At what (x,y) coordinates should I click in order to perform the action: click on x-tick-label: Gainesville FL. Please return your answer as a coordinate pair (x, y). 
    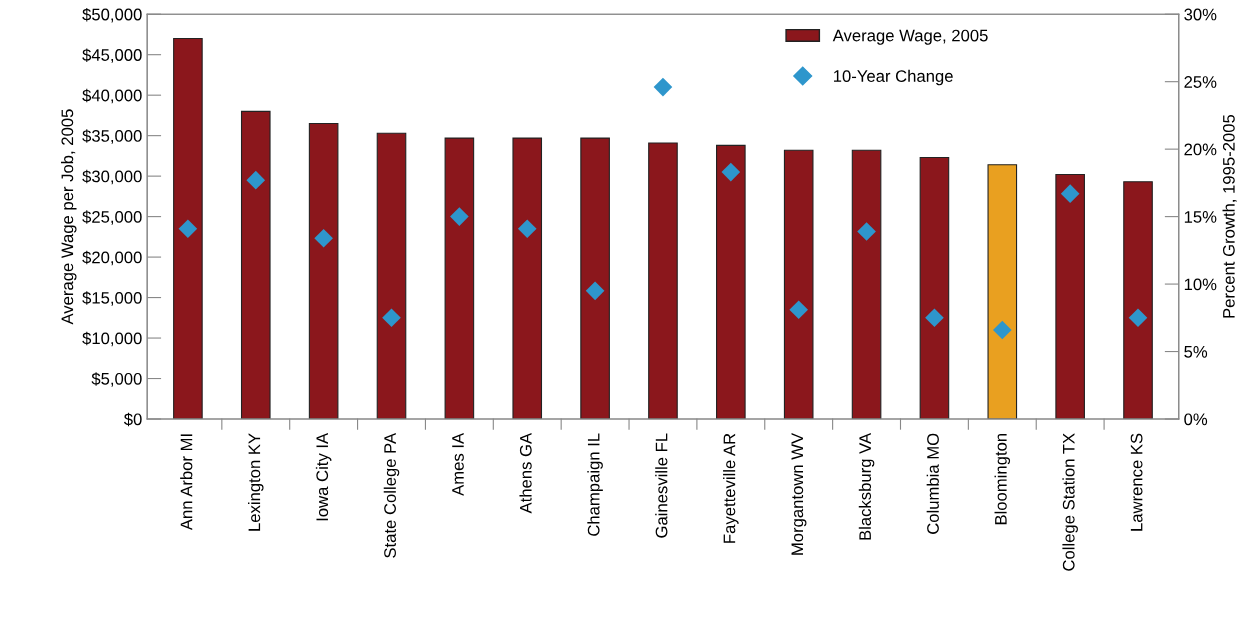
    Looking at the image, I should click on (661, 485).